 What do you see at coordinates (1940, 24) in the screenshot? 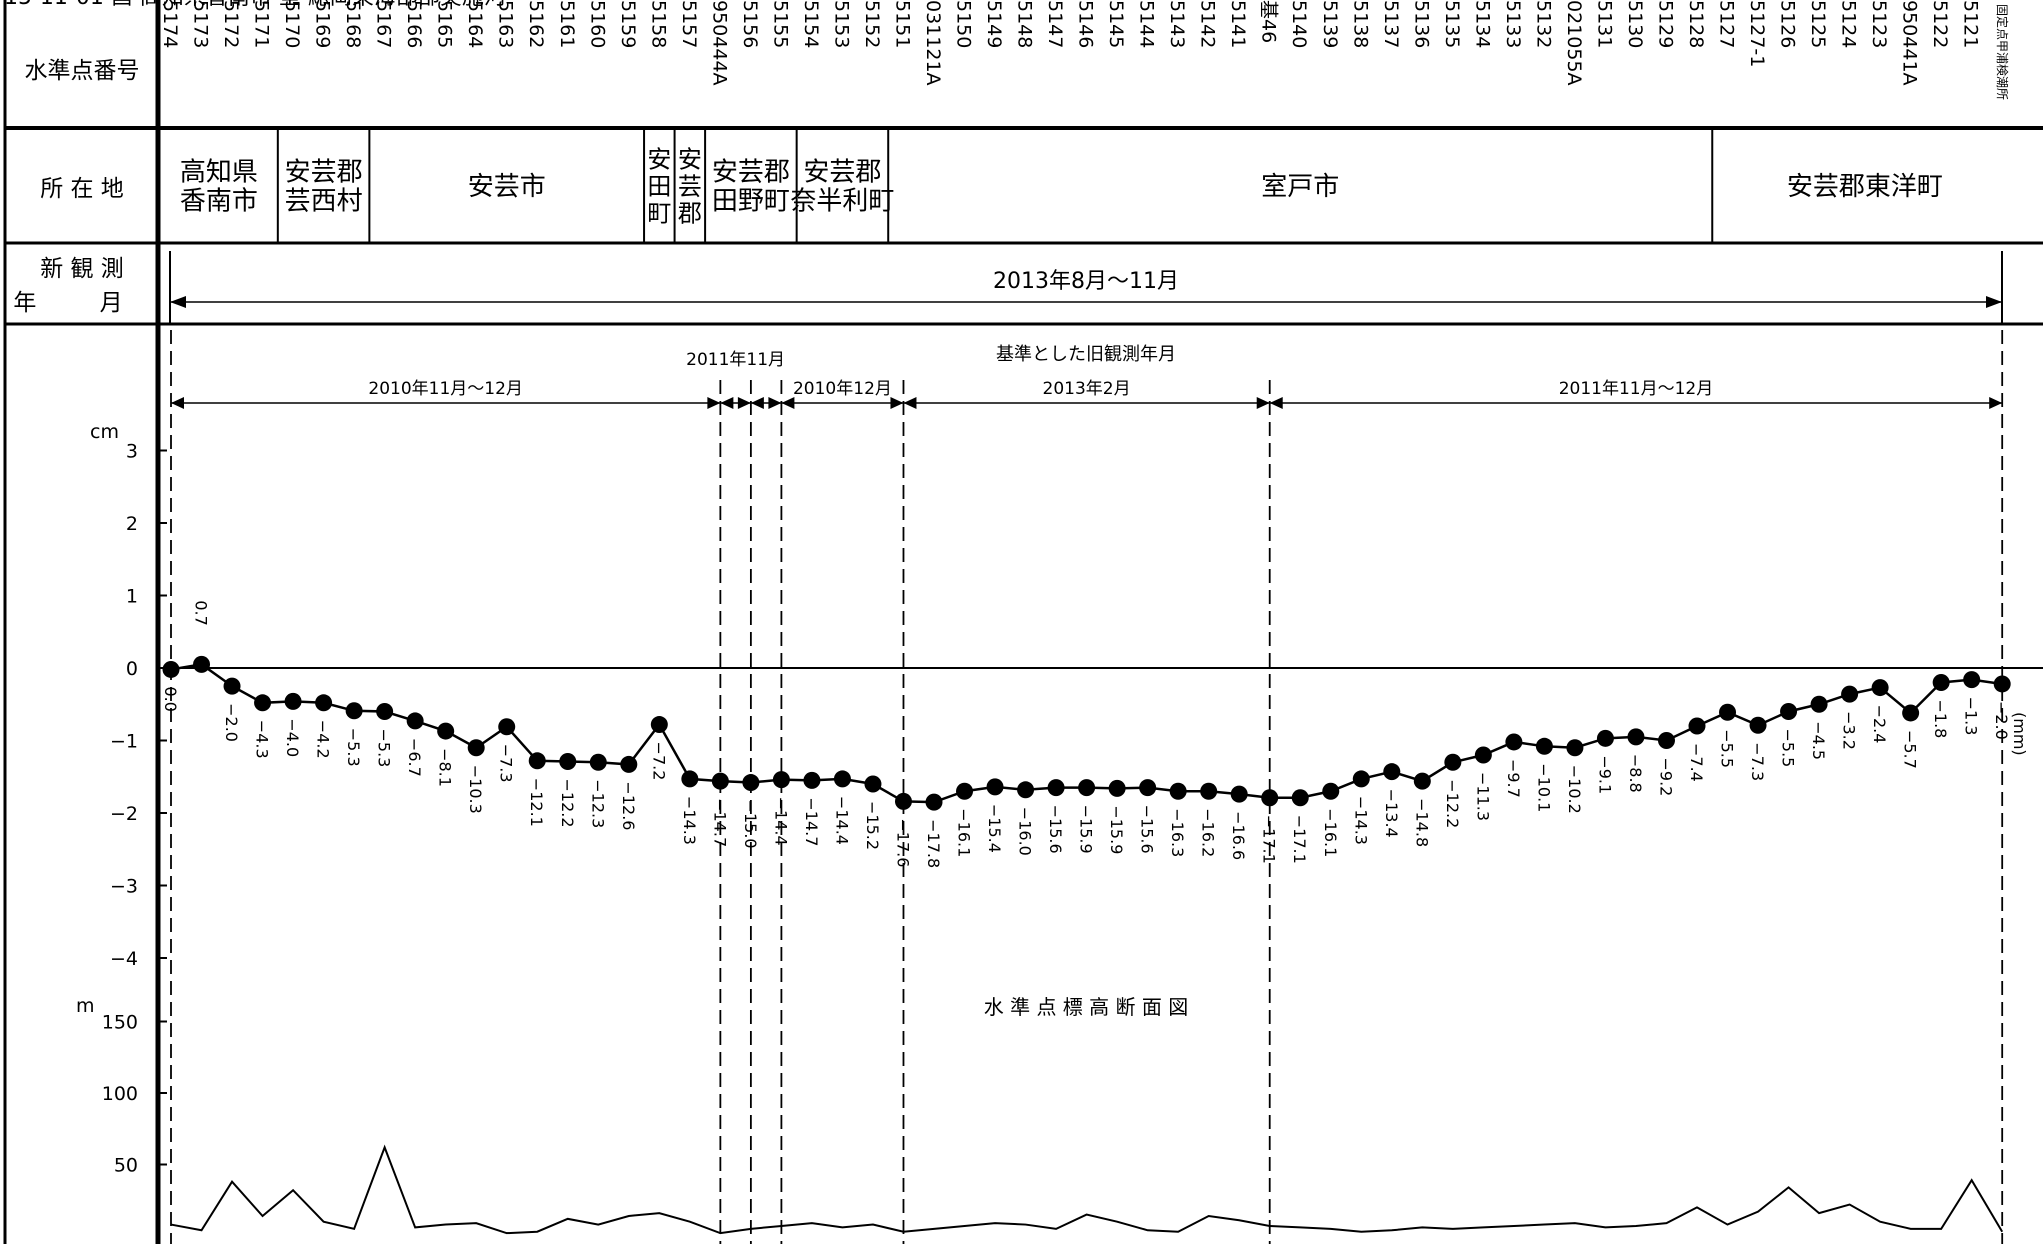
I see `benchmark-label: 5122` at bounding box center [1940, 24].